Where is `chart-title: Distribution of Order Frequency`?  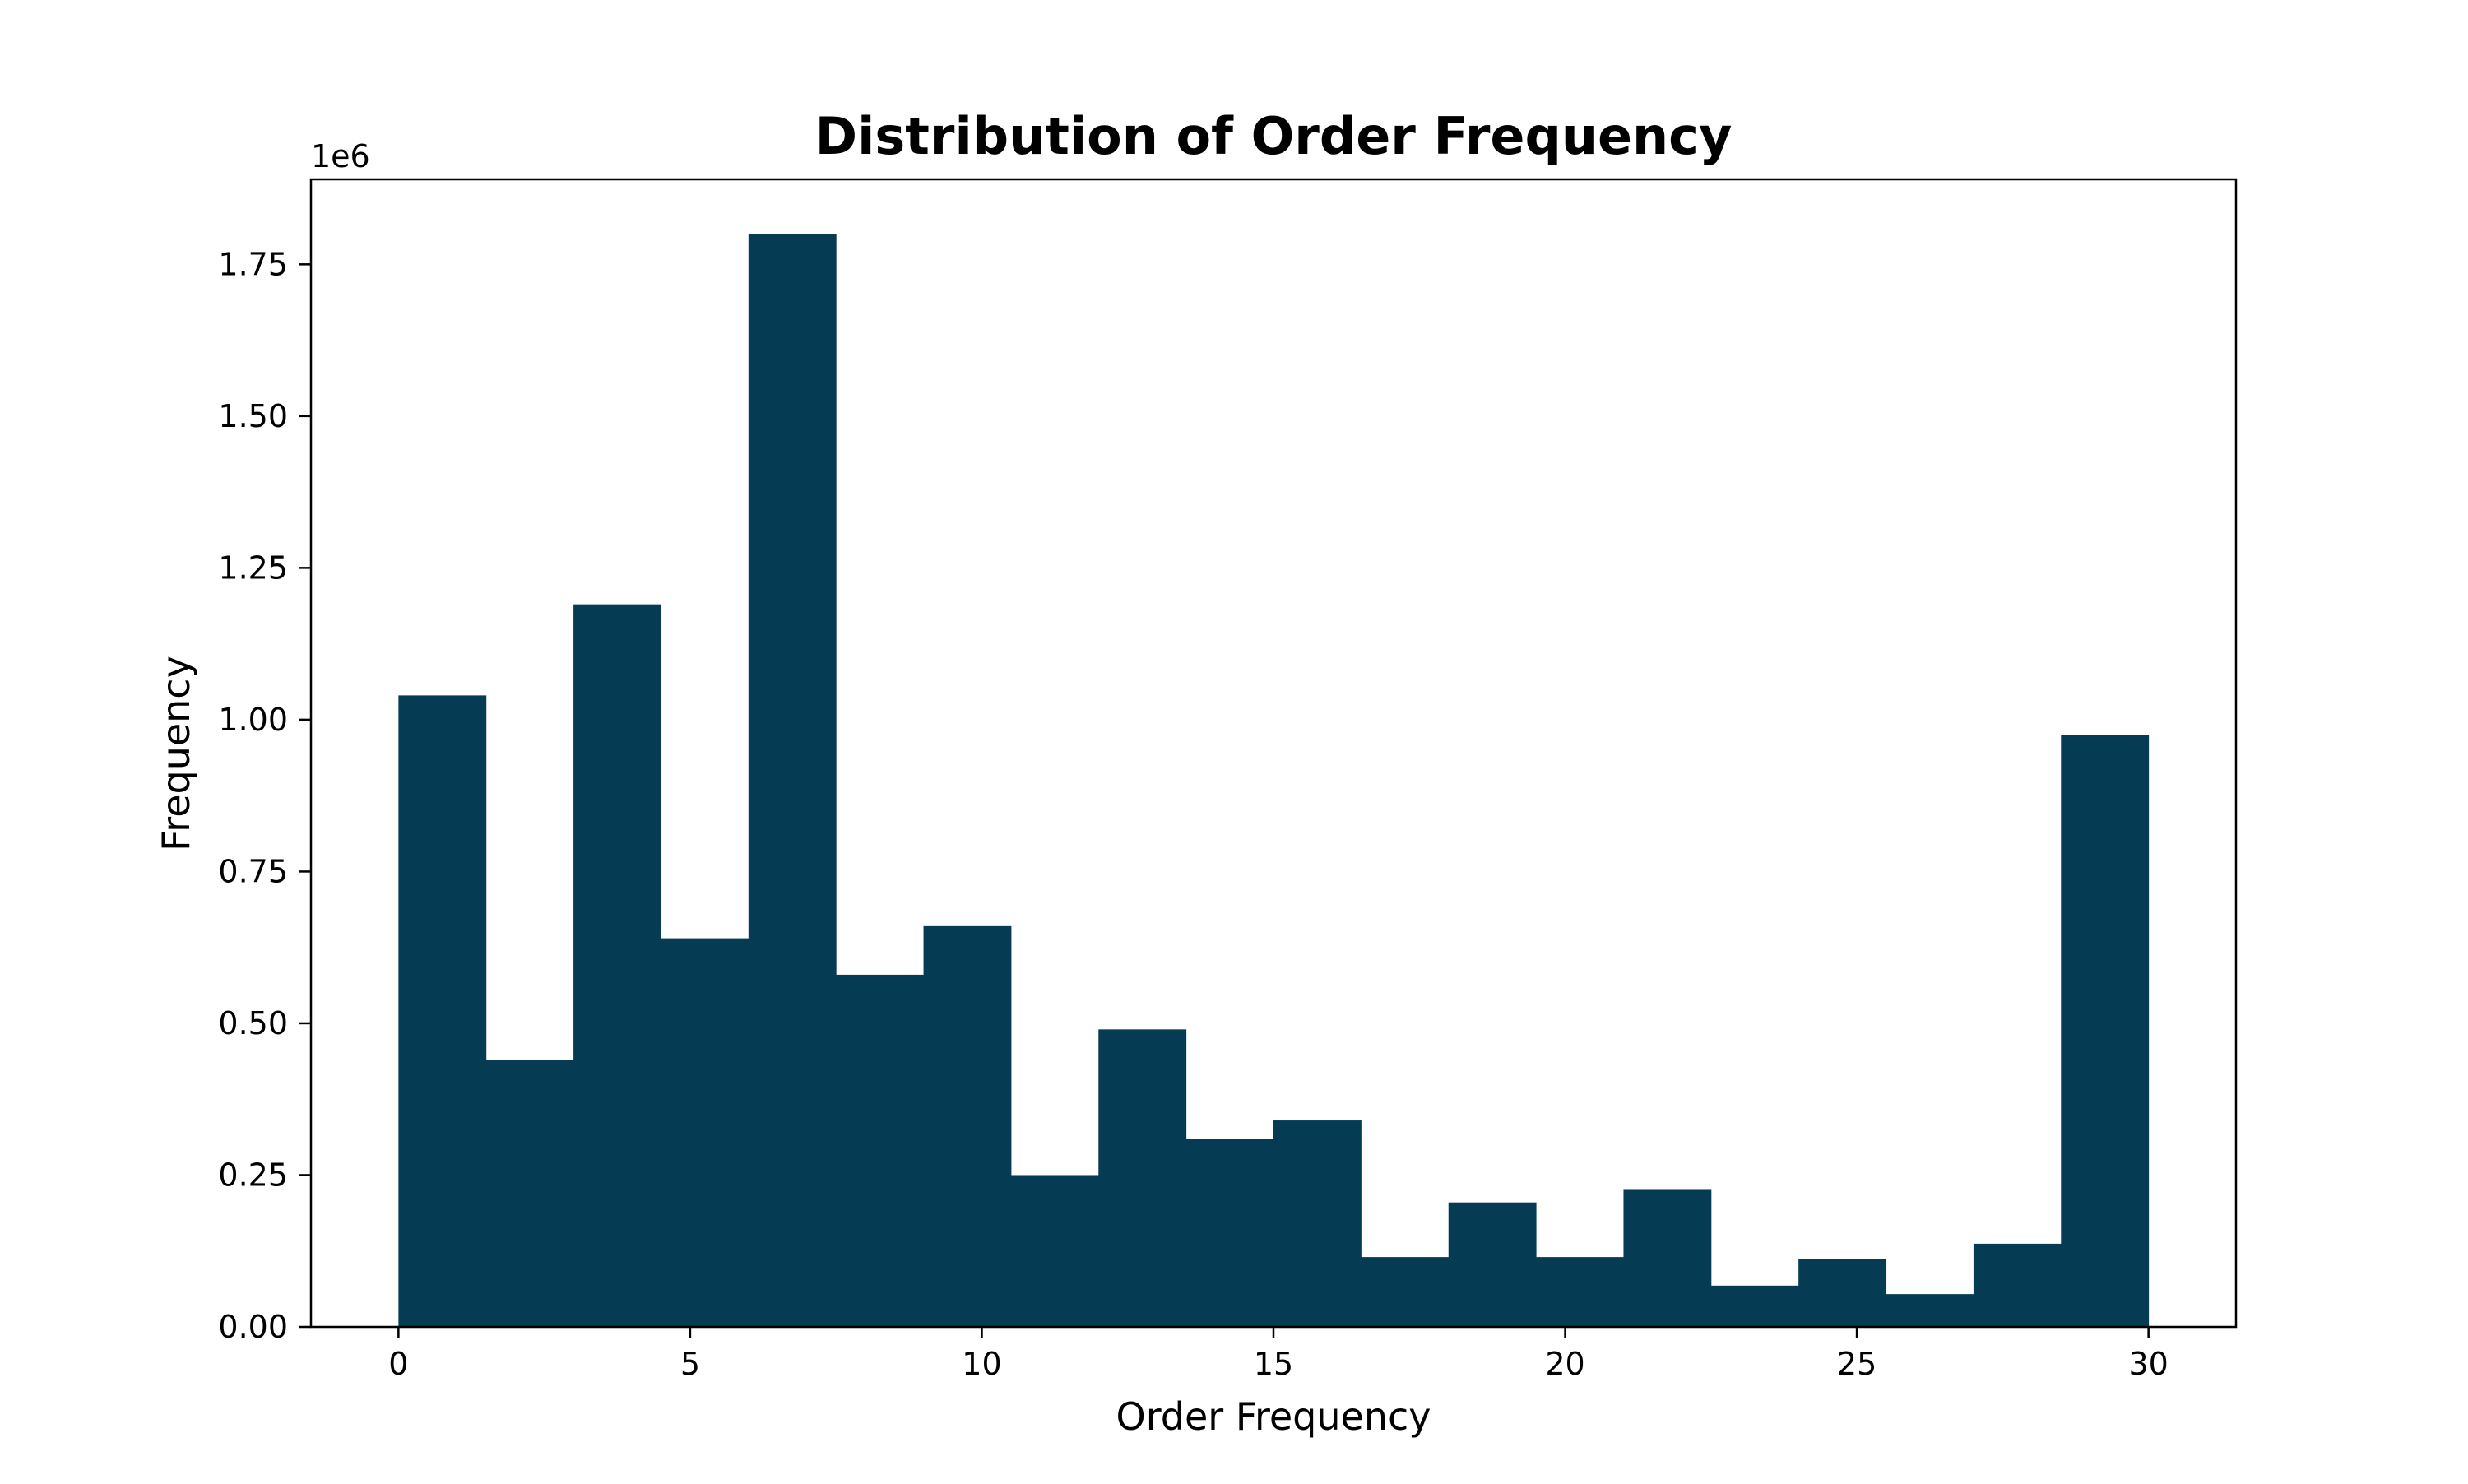 chart-title: Distribution of Order Frequency is located at coordinates (1274, 136).